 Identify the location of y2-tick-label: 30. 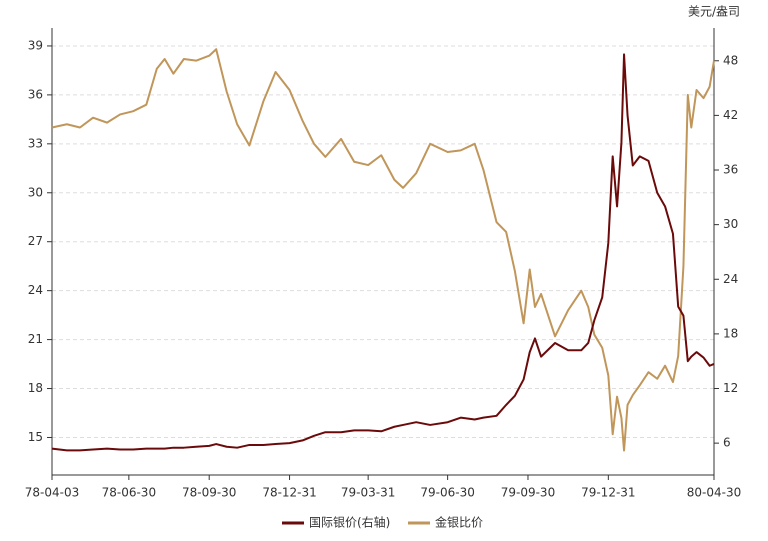
(730, 224).